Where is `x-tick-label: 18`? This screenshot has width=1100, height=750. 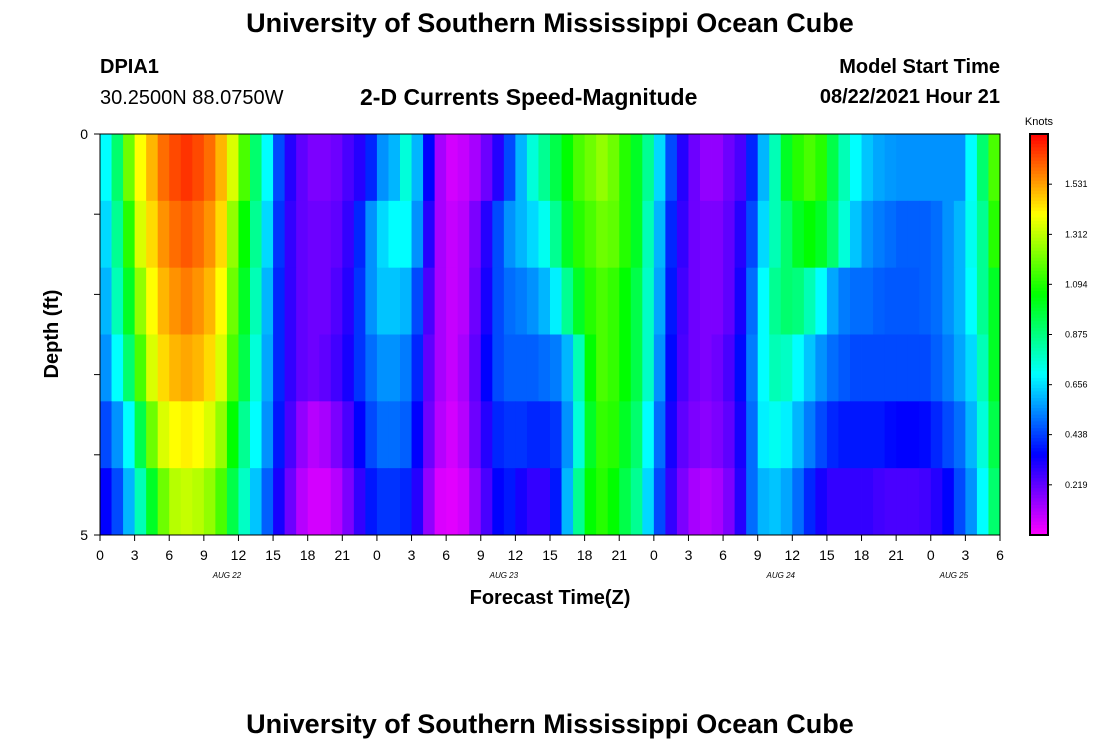 x-tick-label: 18 is located at coordinates (308, 555).